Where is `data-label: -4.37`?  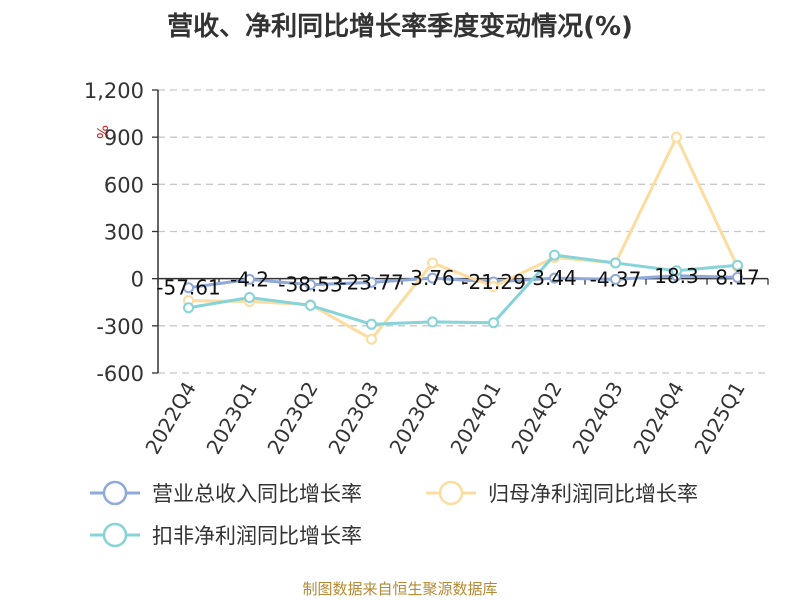
data-label: -4.37 is located at coordinates (616, 279).